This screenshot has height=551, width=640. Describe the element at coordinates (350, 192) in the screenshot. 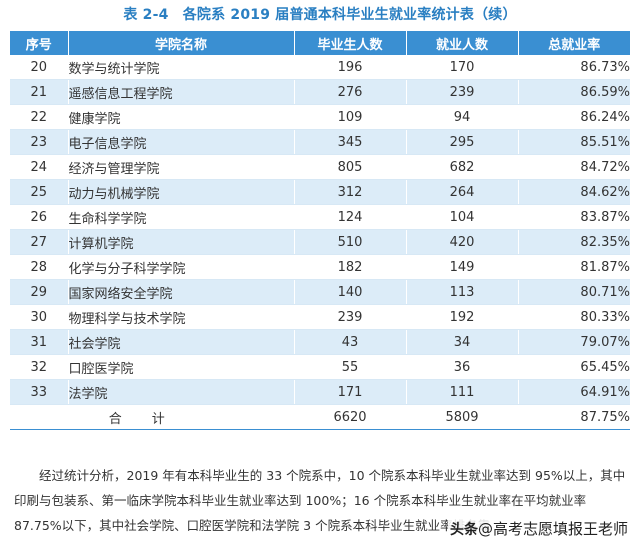

I see `cell-graduates: 312` at that location.